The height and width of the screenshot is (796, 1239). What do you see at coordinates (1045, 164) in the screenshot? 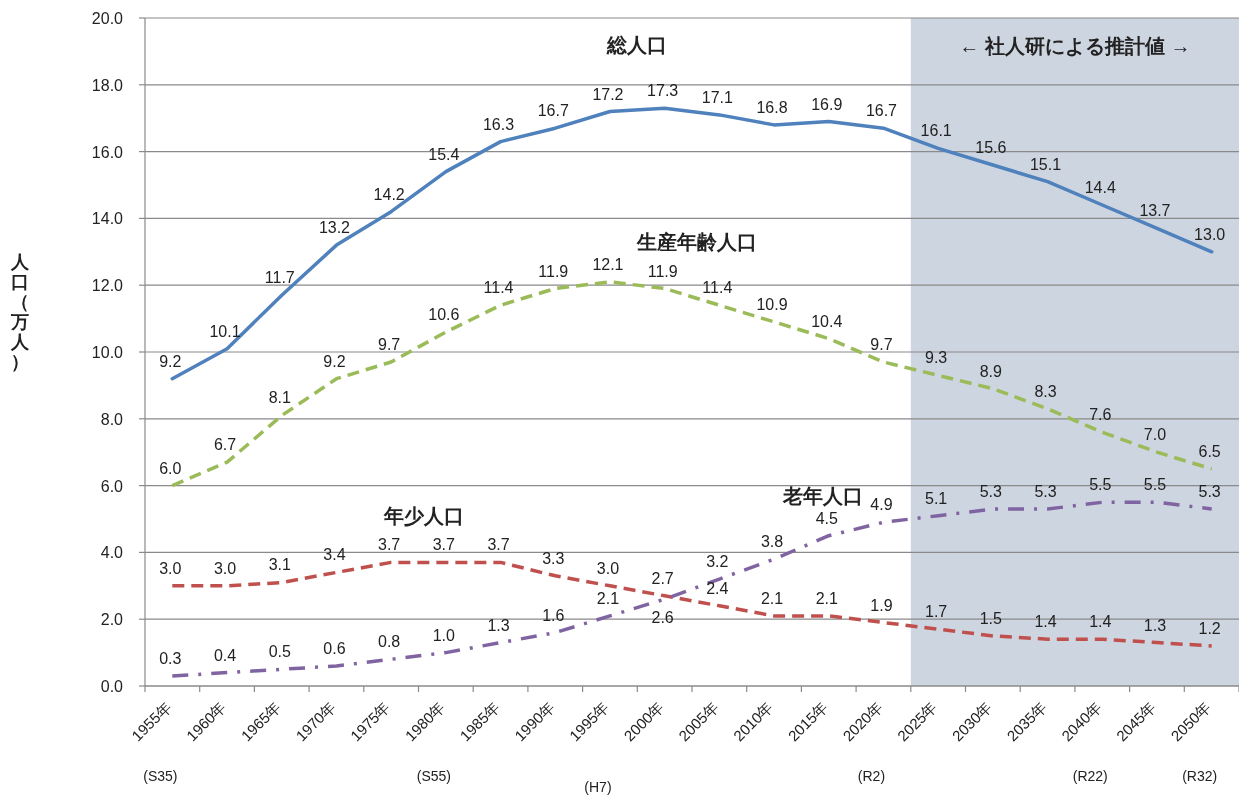
I see `data-label: 15.1` at bounding box center [1045, 164].